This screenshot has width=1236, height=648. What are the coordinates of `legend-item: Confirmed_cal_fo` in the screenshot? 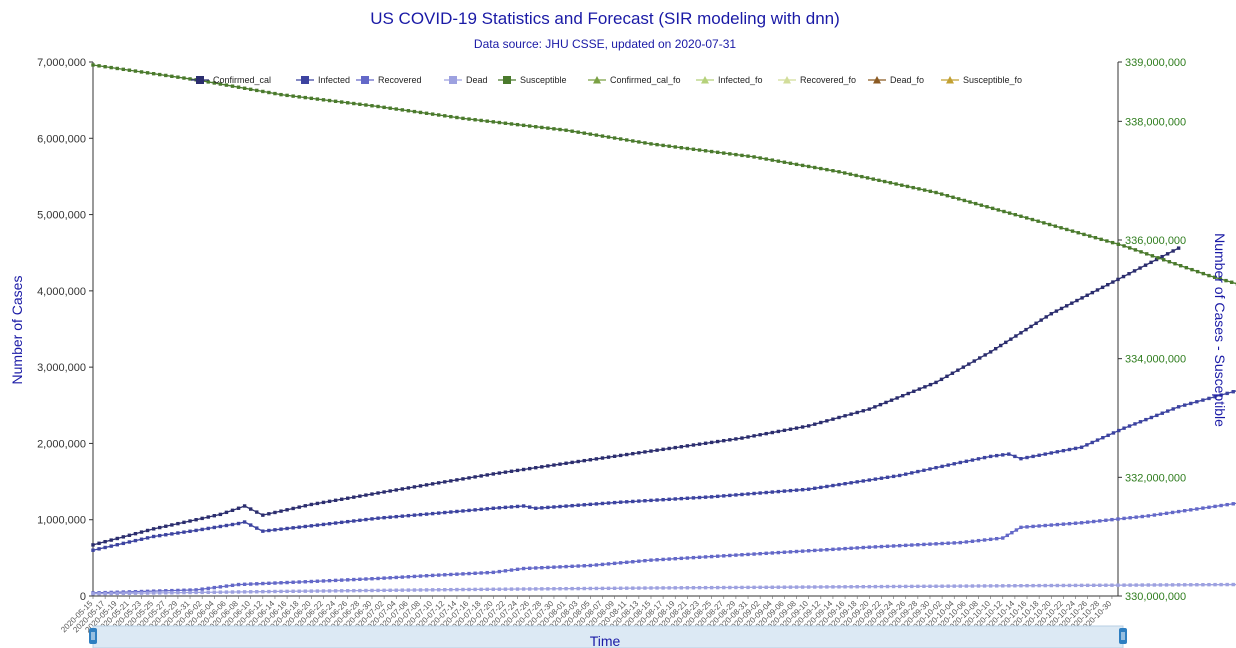 It's located at (634, 80).